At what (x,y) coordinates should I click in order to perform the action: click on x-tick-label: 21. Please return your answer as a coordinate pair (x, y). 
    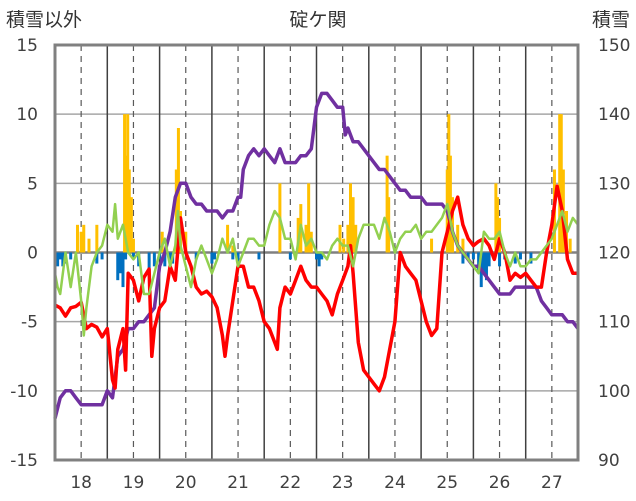
    Looking at the image, I should click on (238, 483).